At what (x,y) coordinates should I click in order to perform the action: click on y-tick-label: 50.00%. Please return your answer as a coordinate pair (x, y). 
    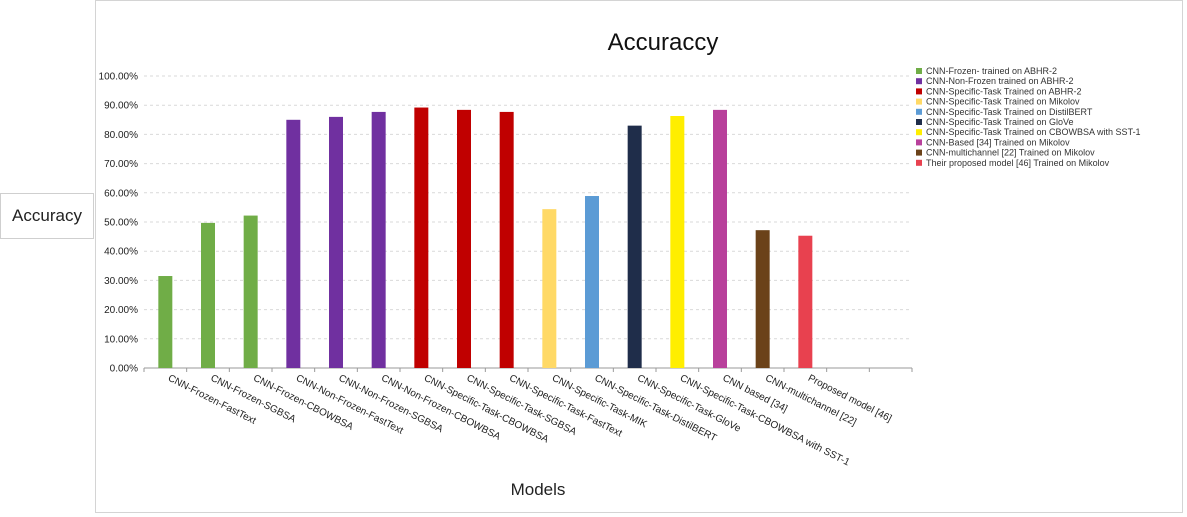
    Looking at the image, I should click on (121, 223).